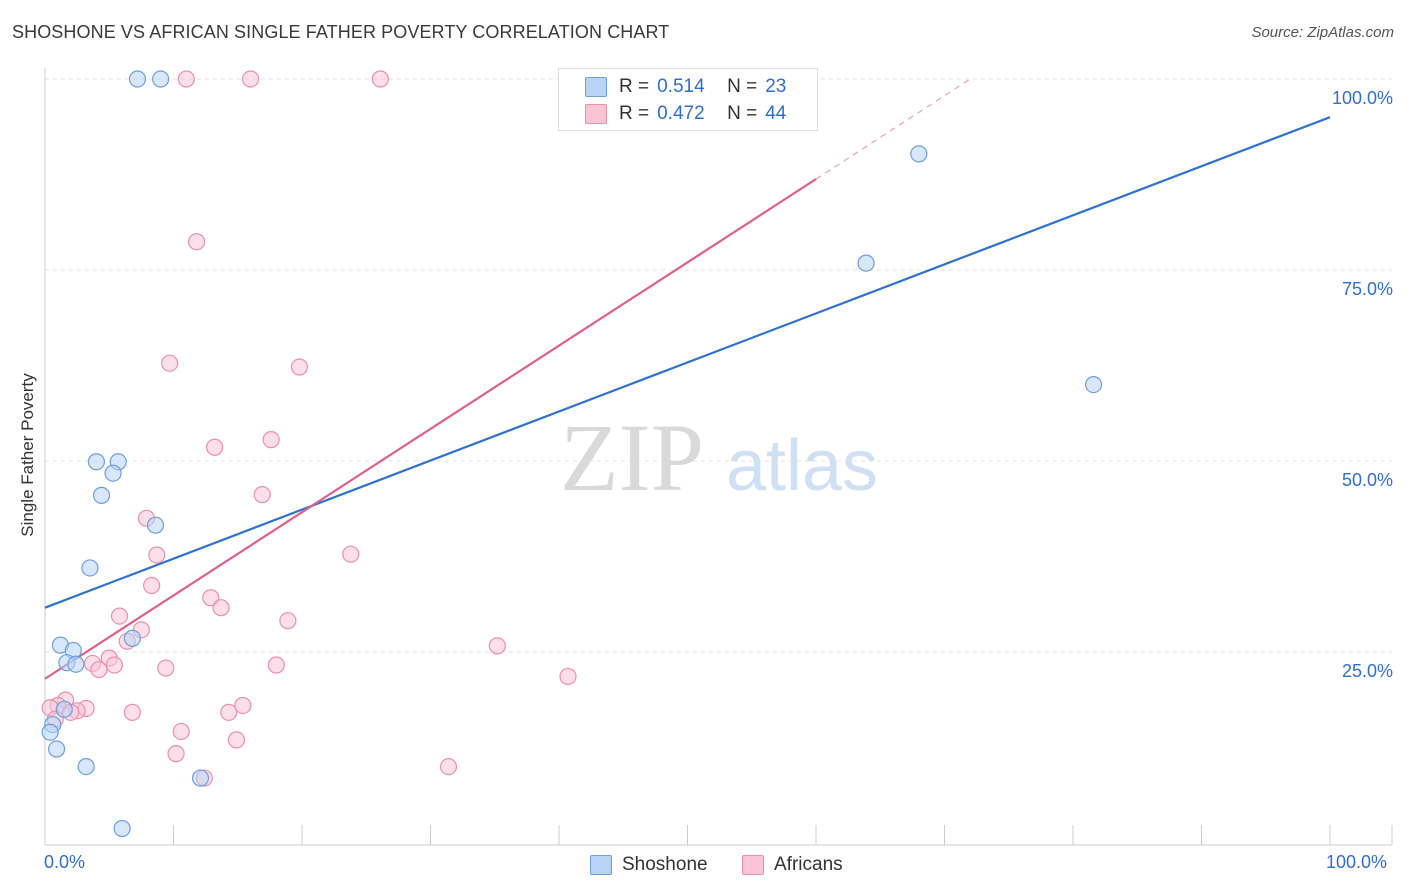 The height and width of the screenshot is (892, 1406). I want to click on stats-legend: R = 0.514 N = 23 R = 0.472 N = 44, so click(688, 99).